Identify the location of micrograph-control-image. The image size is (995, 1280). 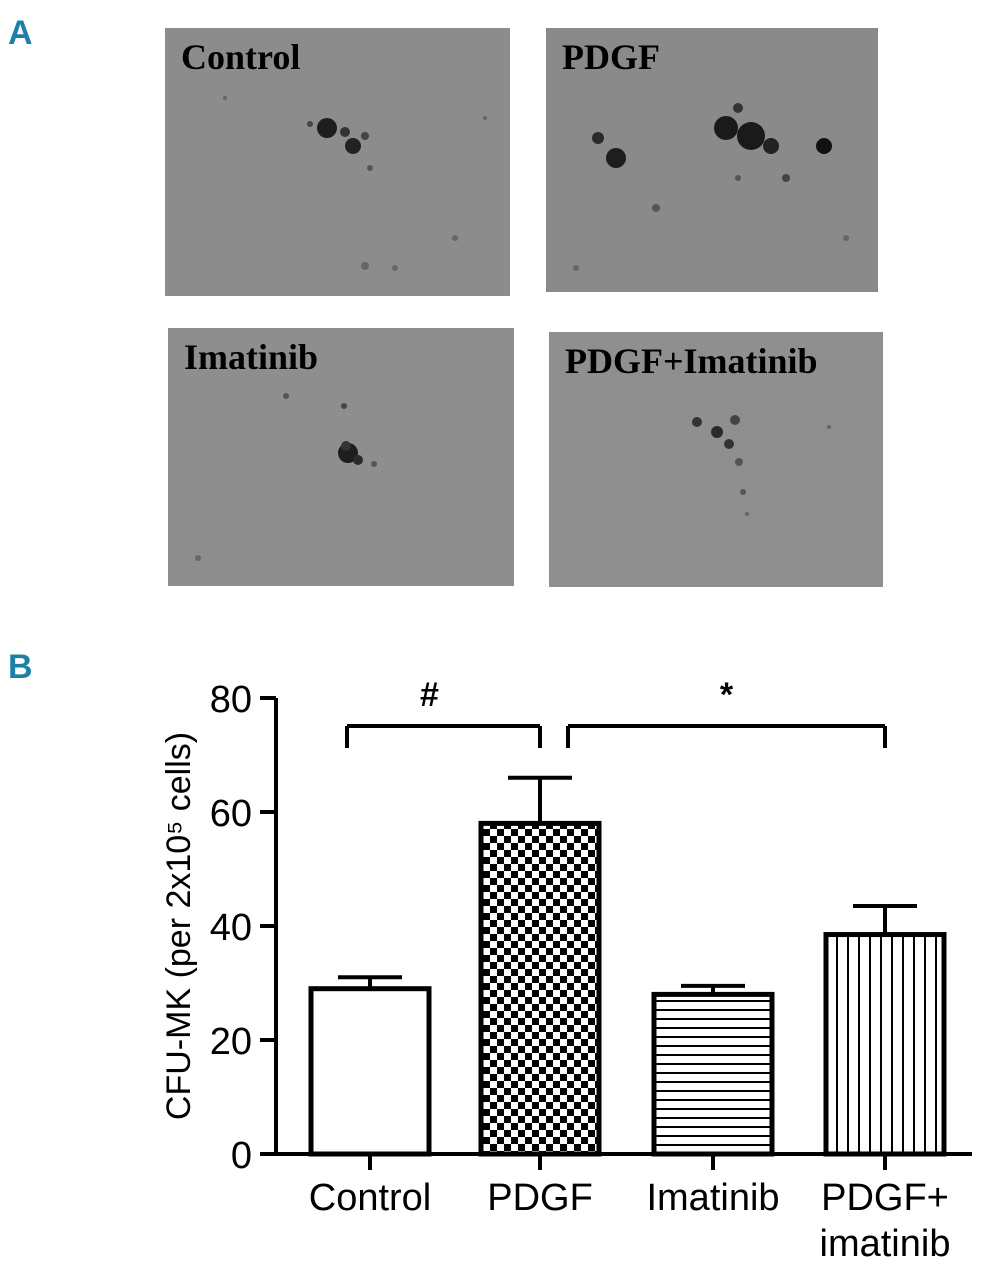
(337, 162).